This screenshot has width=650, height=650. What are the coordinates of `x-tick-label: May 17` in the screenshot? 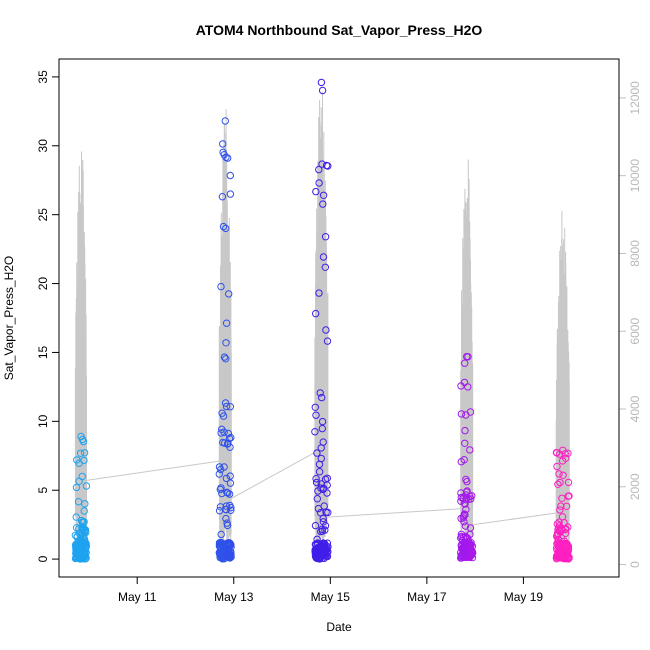 It's located at (427, 597).